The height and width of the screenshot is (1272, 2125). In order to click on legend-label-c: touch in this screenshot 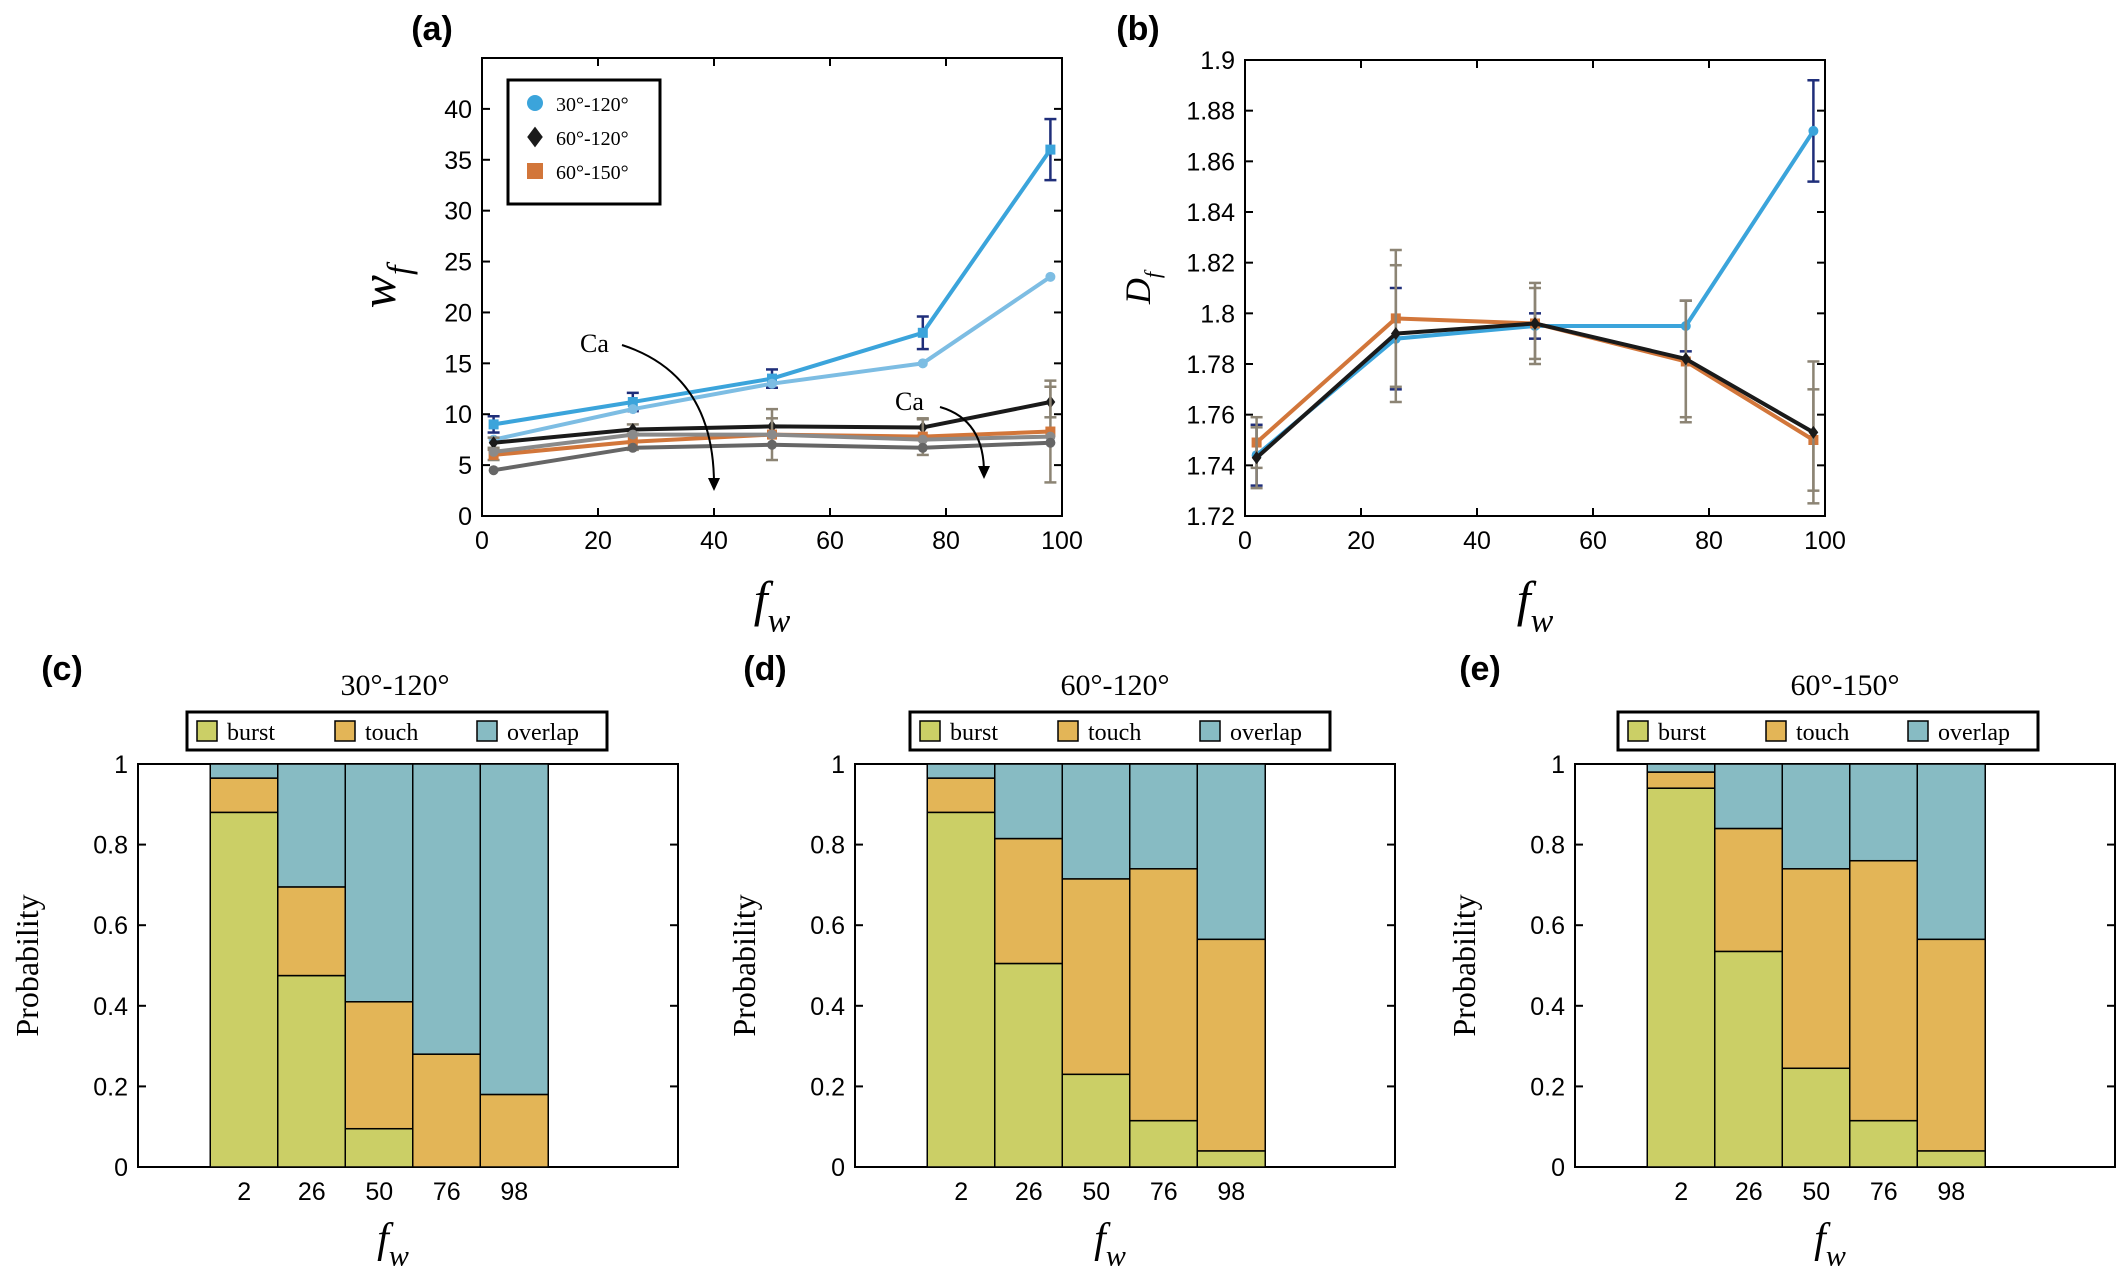, I will do `click(391, 733)`.